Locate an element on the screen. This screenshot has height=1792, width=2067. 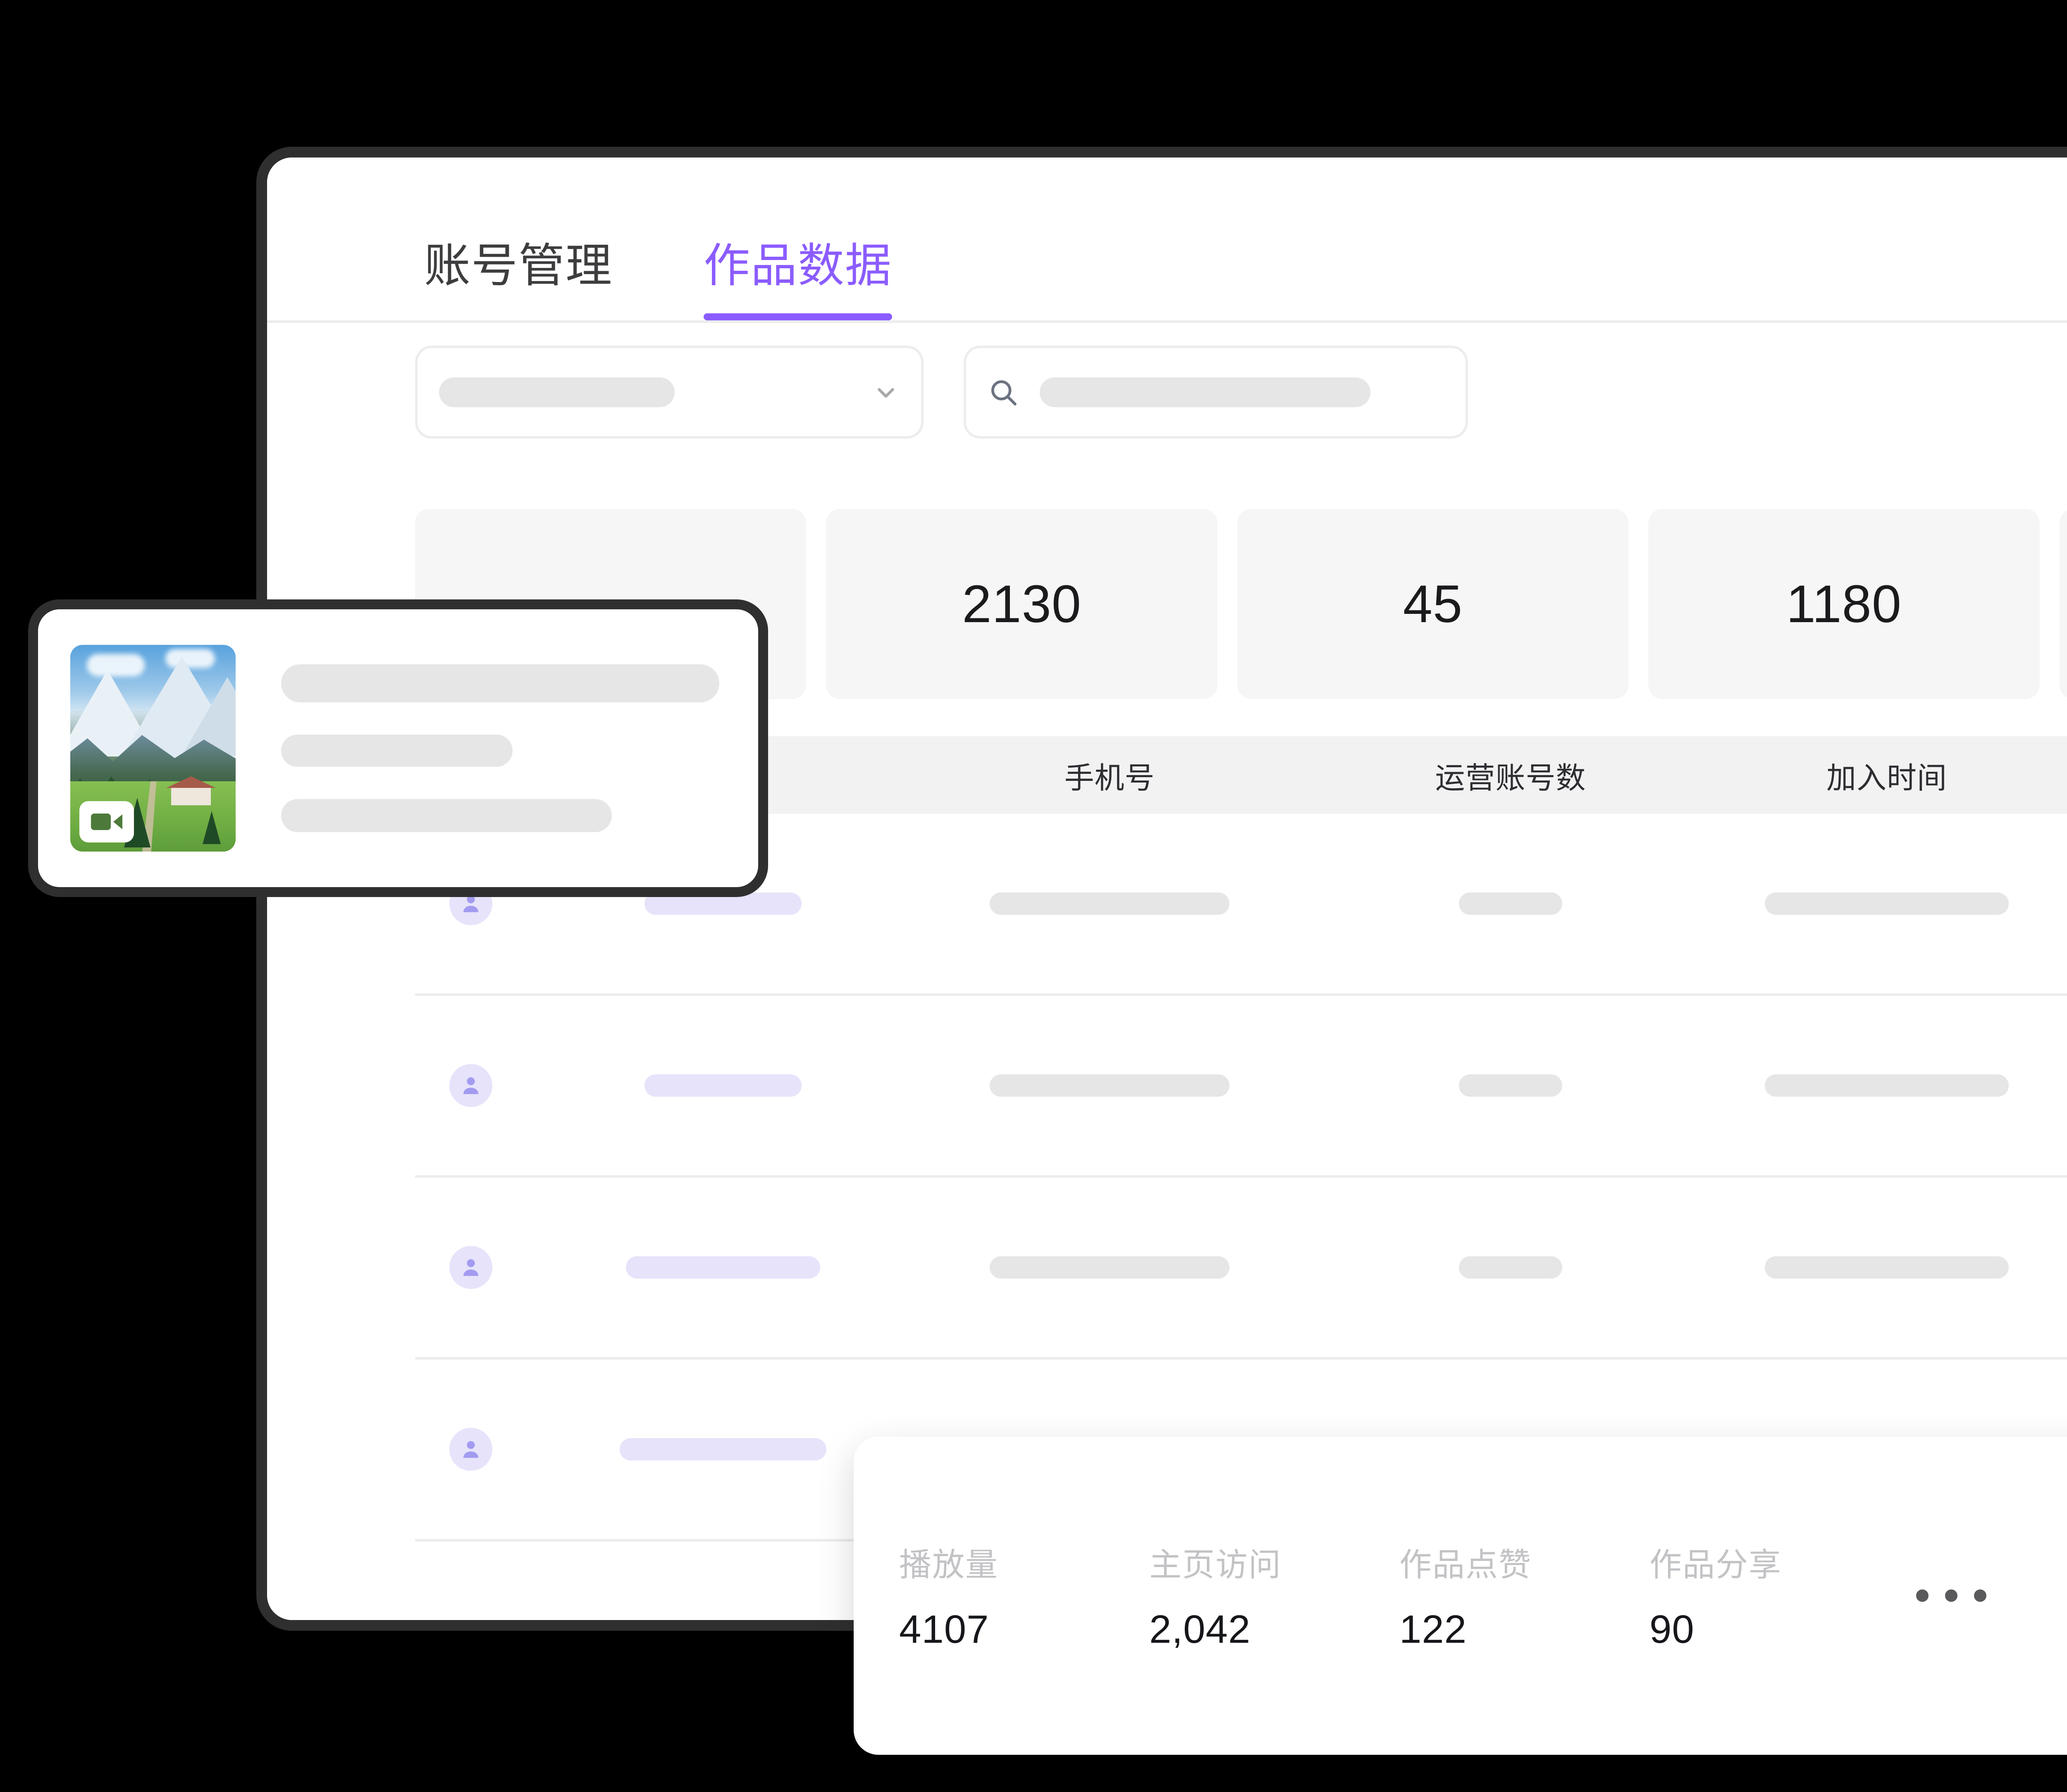
stat-value: 45 is located at coordinates (1433, 604).